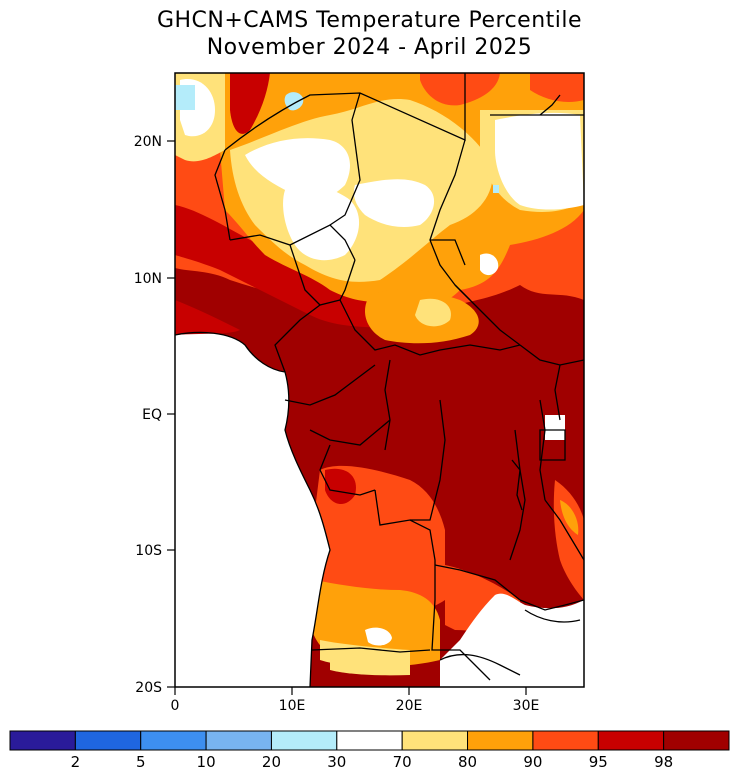  Describe the element at coordinates (148, 279) in the screenshot. I see `lat-label-10n: 10N` at that location.